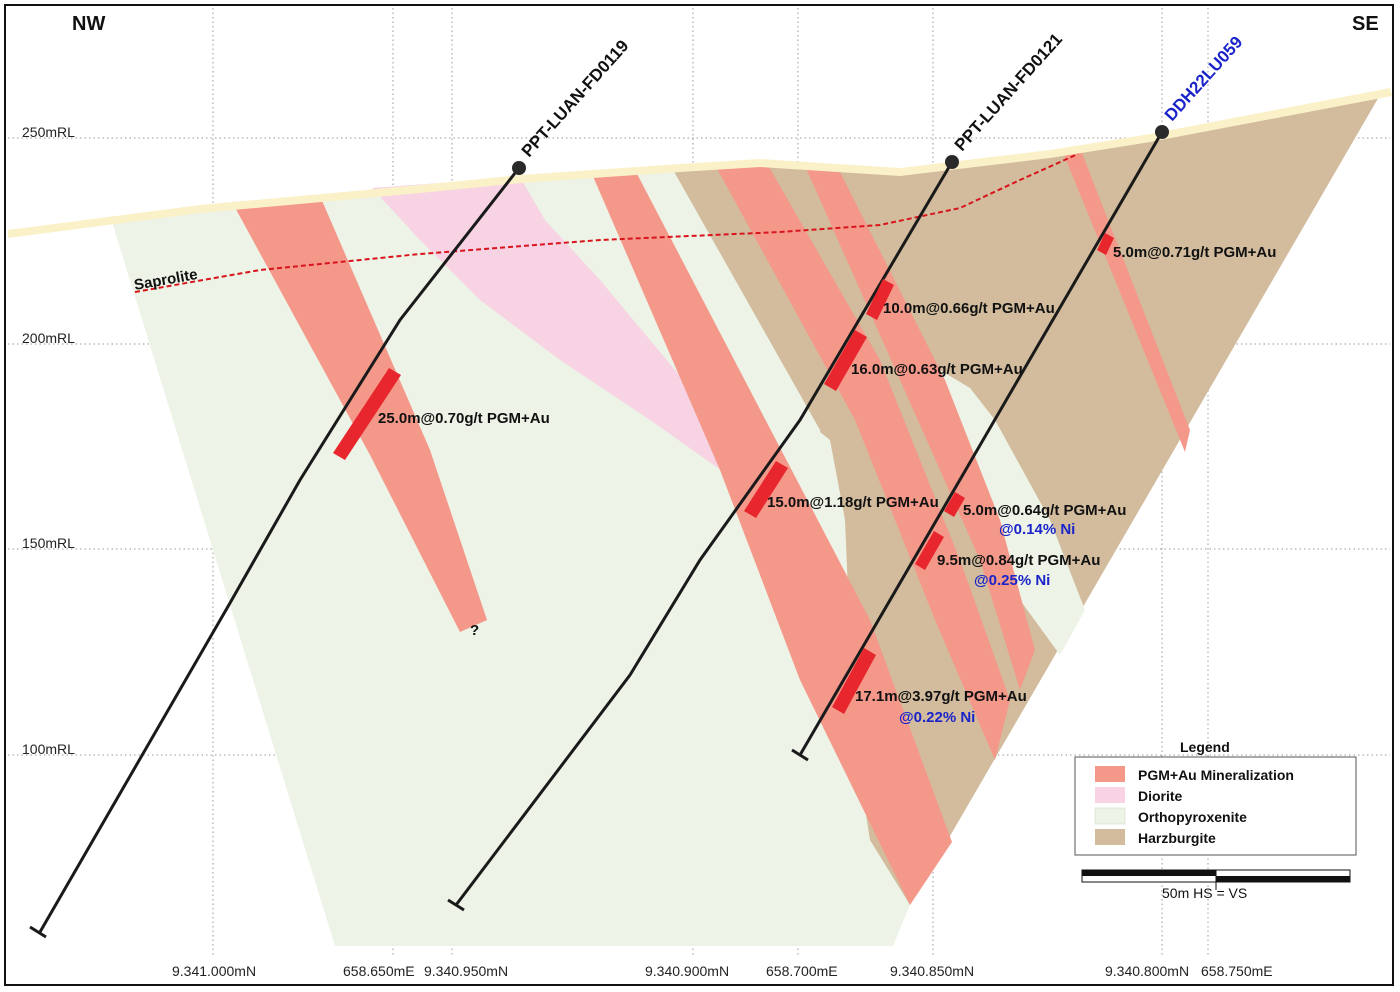 This screenshot has width=1400, height=992. Describe the element at coordinates (1110, 795) in the screenshot. I see `legend-swatch-diorite` at that location.